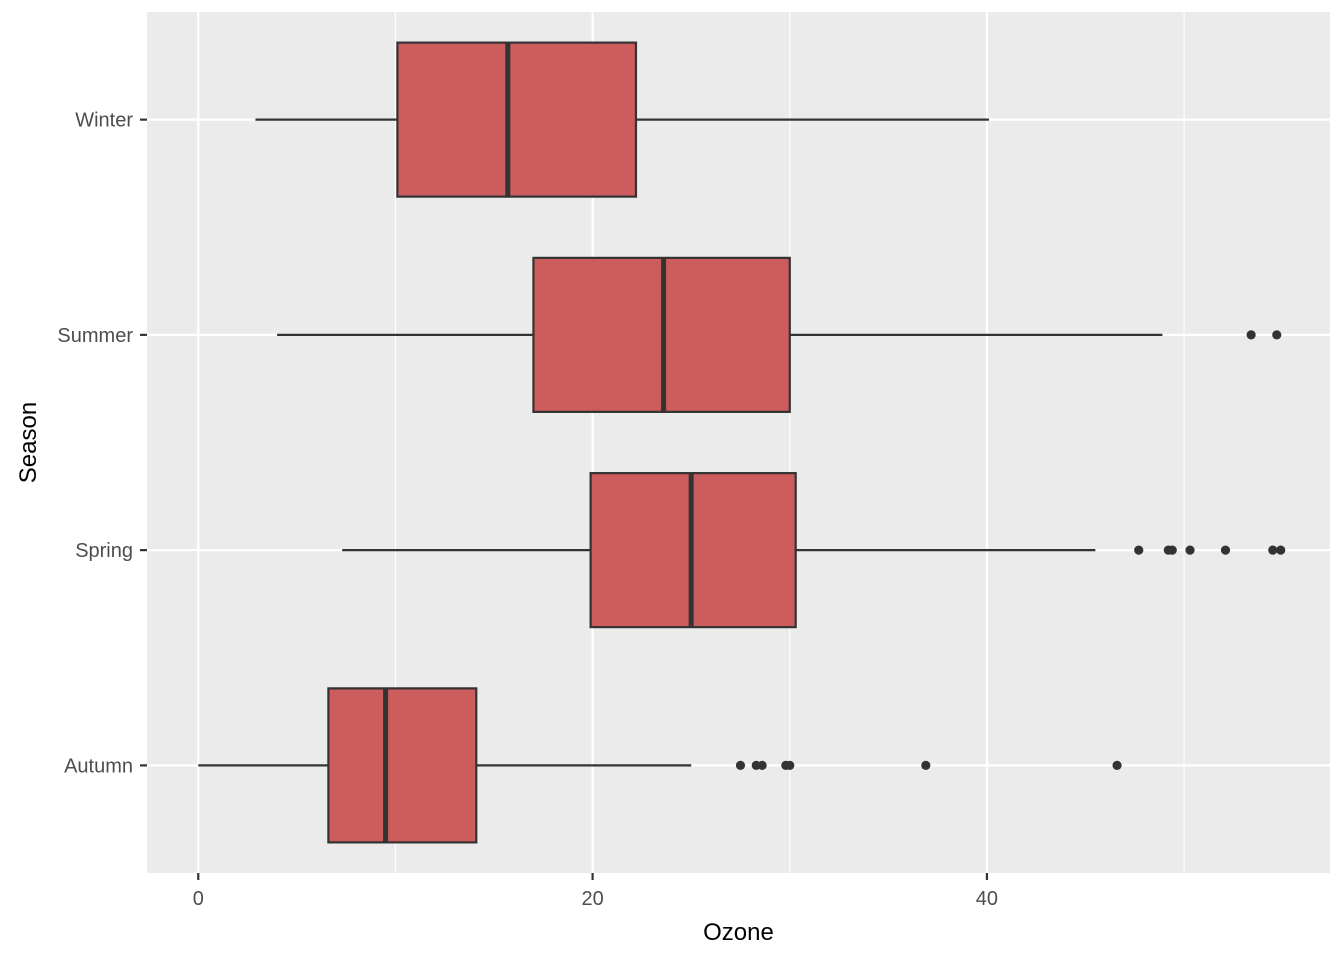 This screenshot has height=960, width=1344. Describe the element at coordinates (814, 550) in the screenshot. I see `box-spring` at that location.